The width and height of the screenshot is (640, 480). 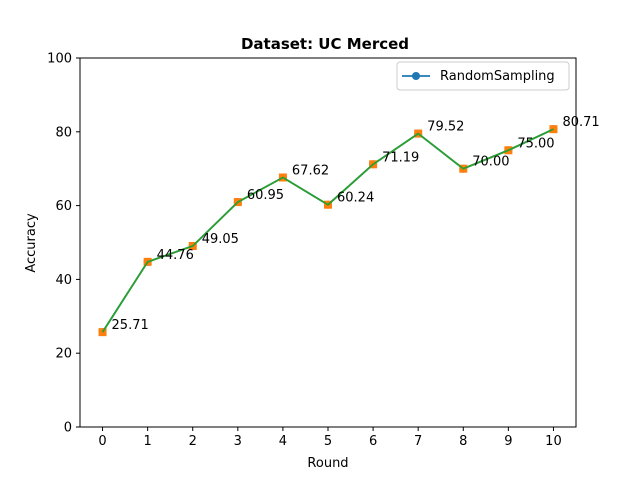 What do you see at coordinates (400, 157) in the screenshot?
I see `data-label: 71.19` at bounding box center [400, 157].